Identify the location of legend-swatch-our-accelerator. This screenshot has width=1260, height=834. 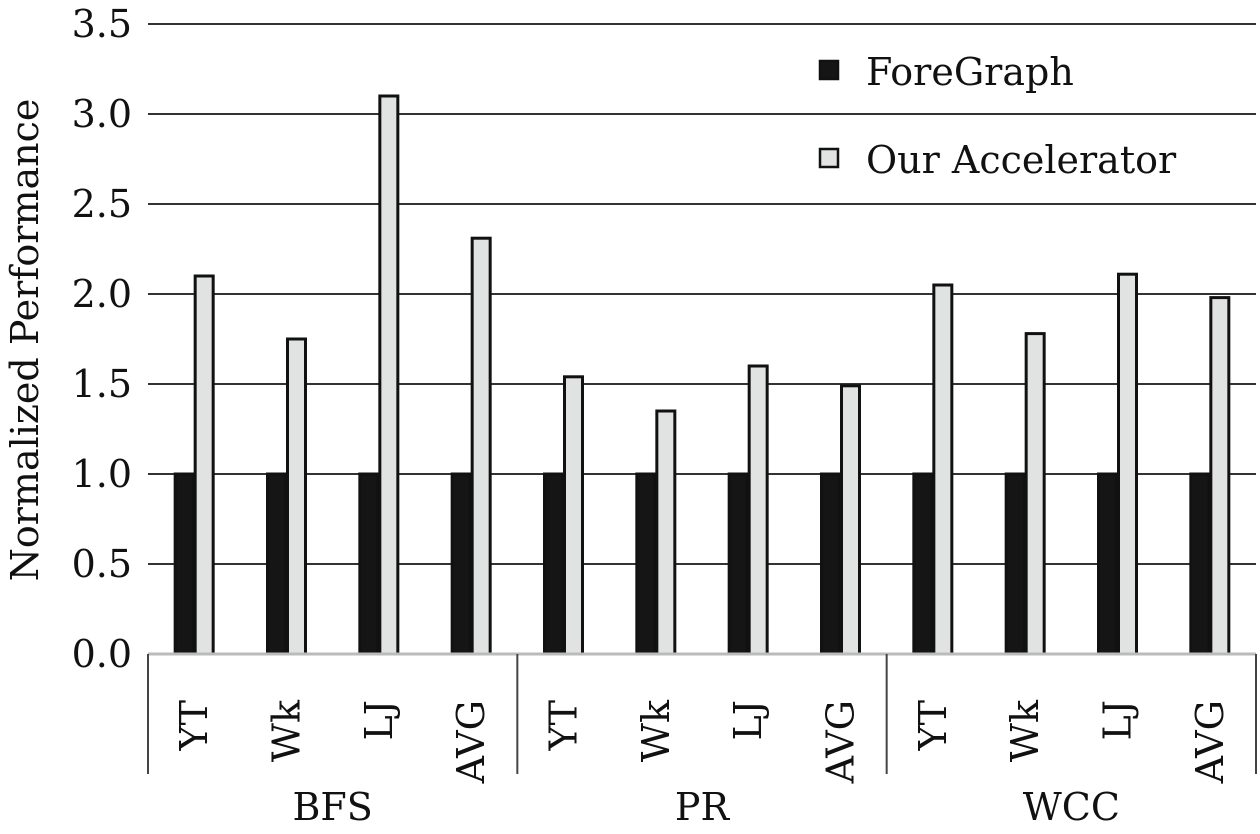
(829, 158).